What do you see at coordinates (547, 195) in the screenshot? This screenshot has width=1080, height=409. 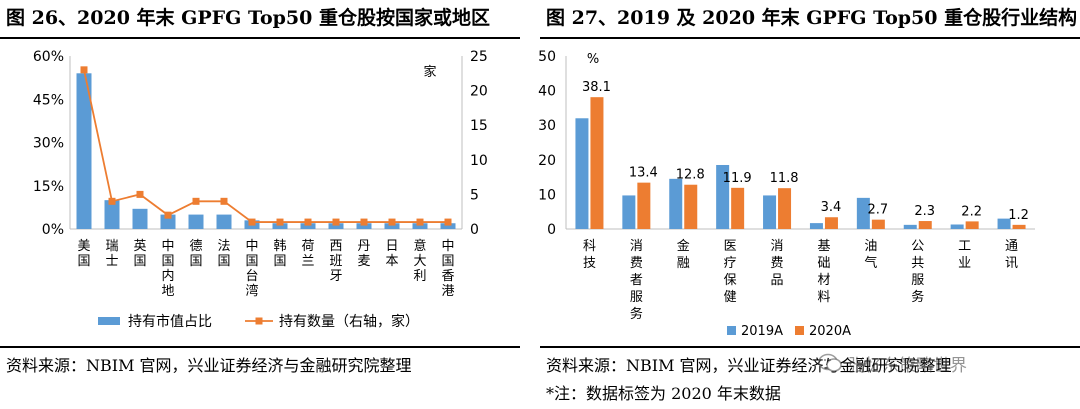 I see `y-tick-label-c2: 10` at bounding box center [547, 195].